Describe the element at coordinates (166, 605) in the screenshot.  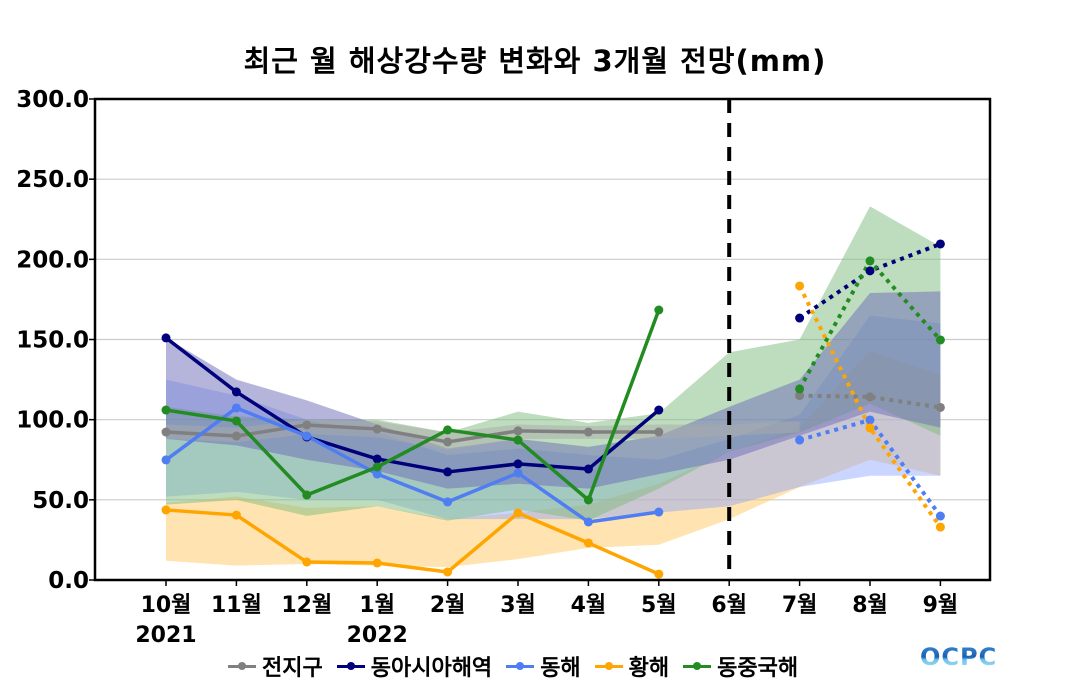
I see `x-tick-label: 10월` at that location.